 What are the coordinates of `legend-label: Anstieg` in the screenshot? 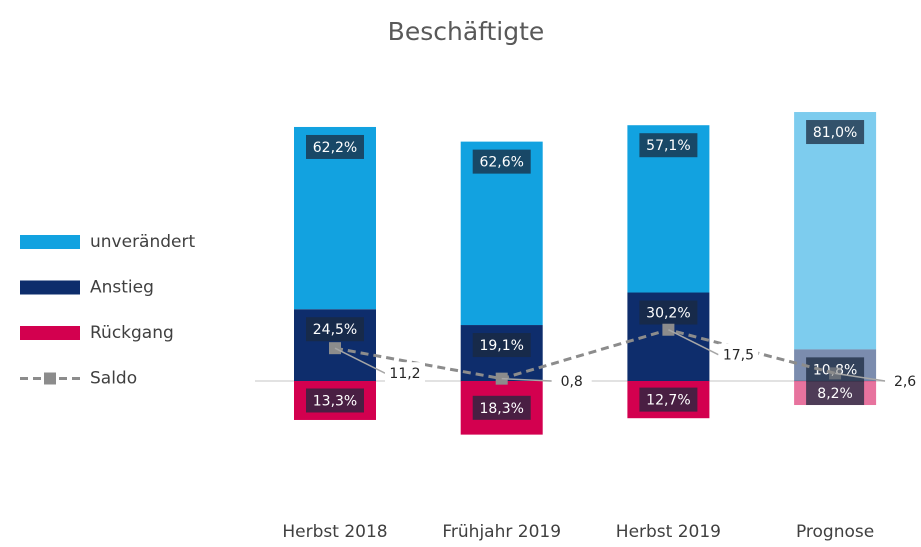 It's located at (122, 288).